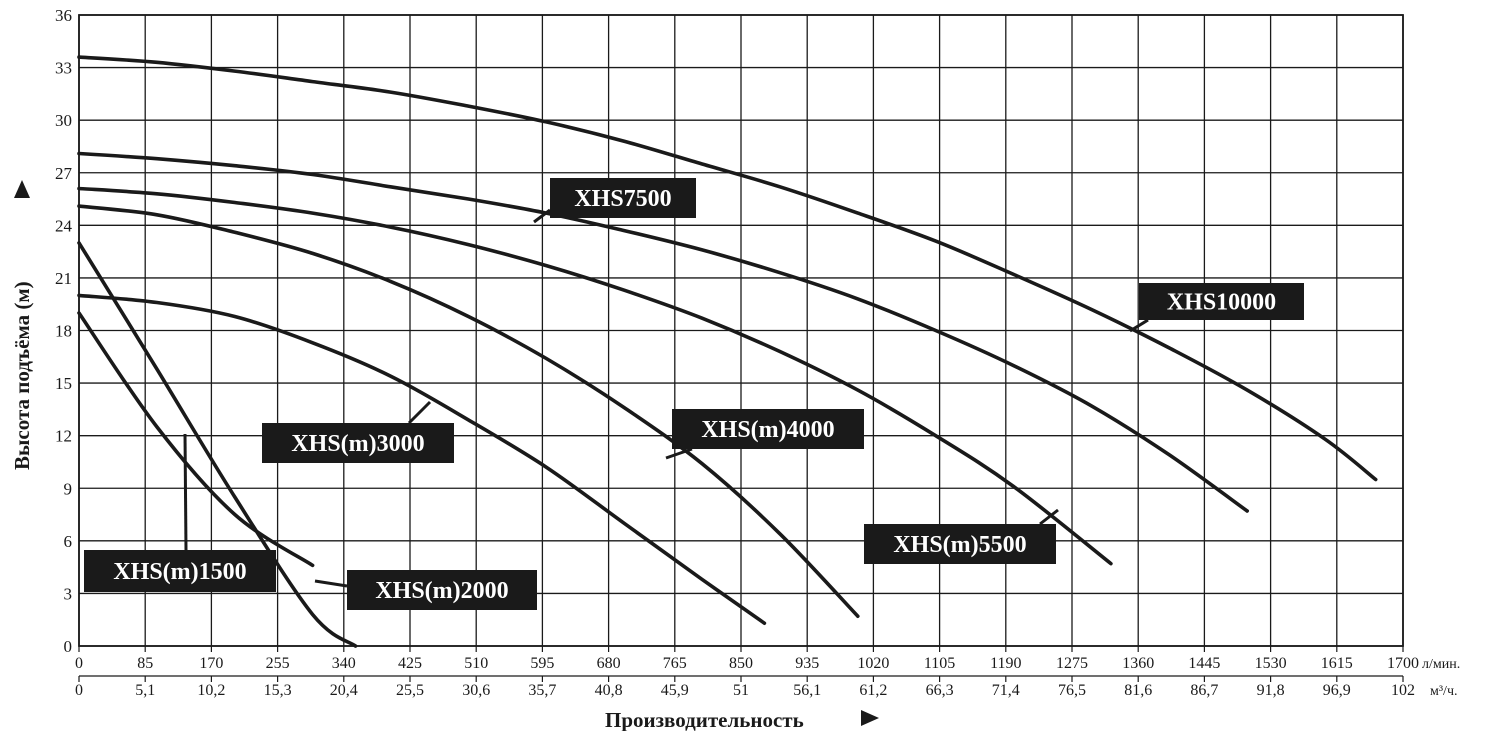 The width and height of the screenshot is (1497, 731). I want to click on curve-label-text: XHS(m)5500, so click(959, 545).